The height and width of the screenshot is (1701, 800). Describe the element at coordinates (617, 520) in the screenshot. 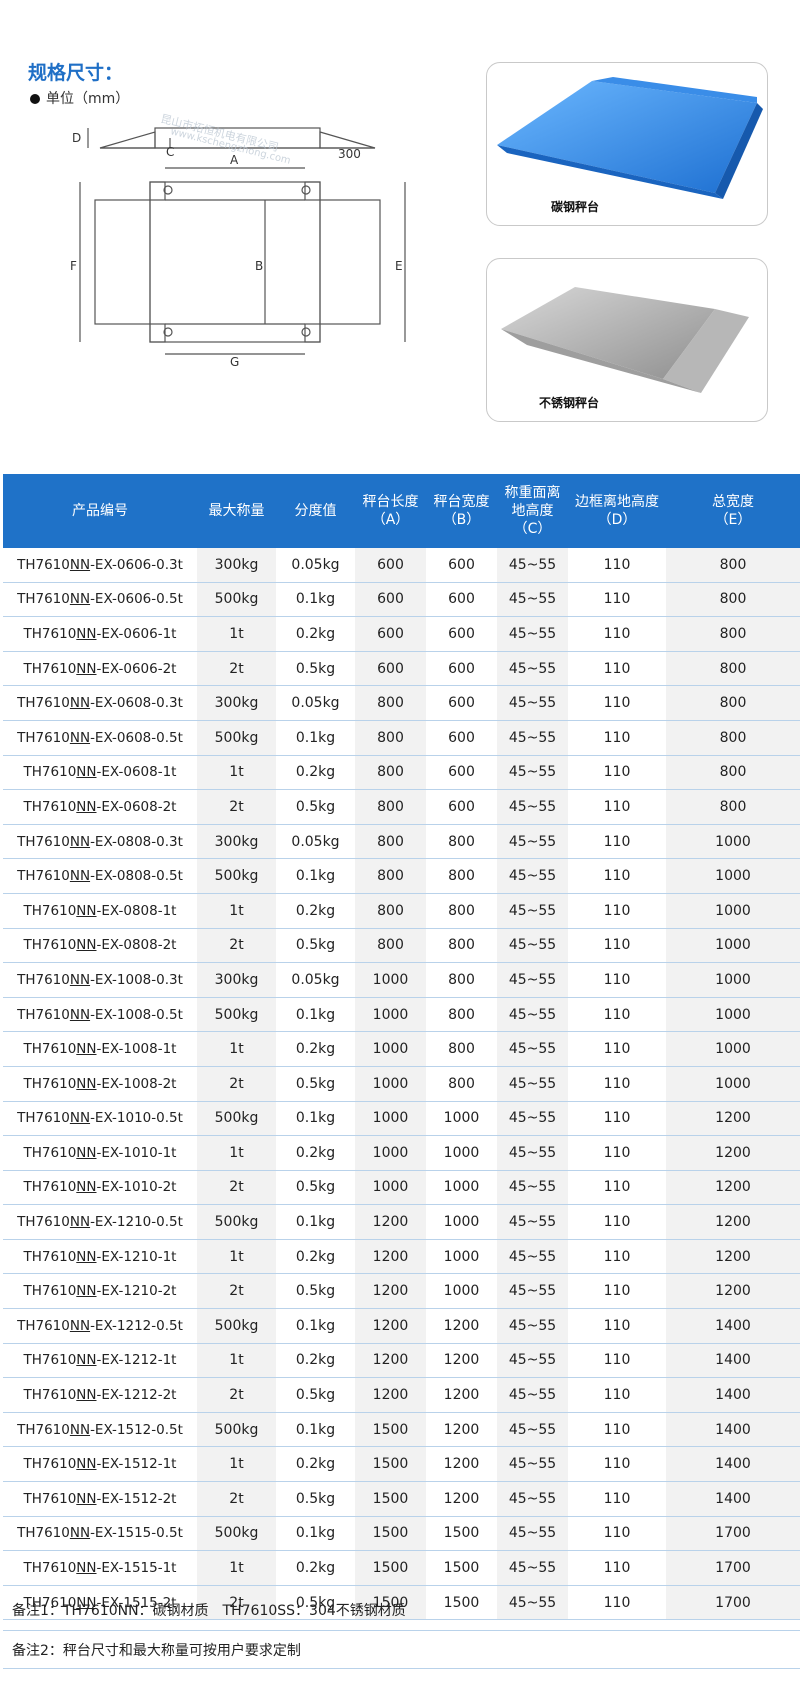

I see `header-line: （D）` at that location.